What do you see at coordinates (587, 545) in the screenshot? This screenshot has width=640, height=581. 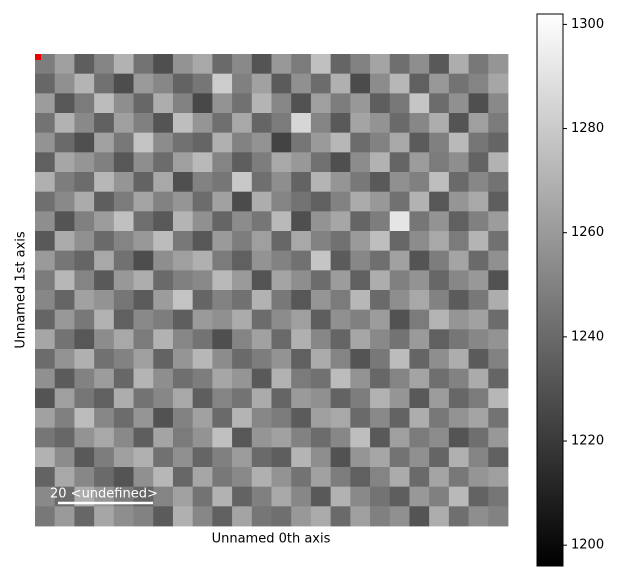 I see `colorbar-tick-label: 1200` at bounding box center [587, 545].